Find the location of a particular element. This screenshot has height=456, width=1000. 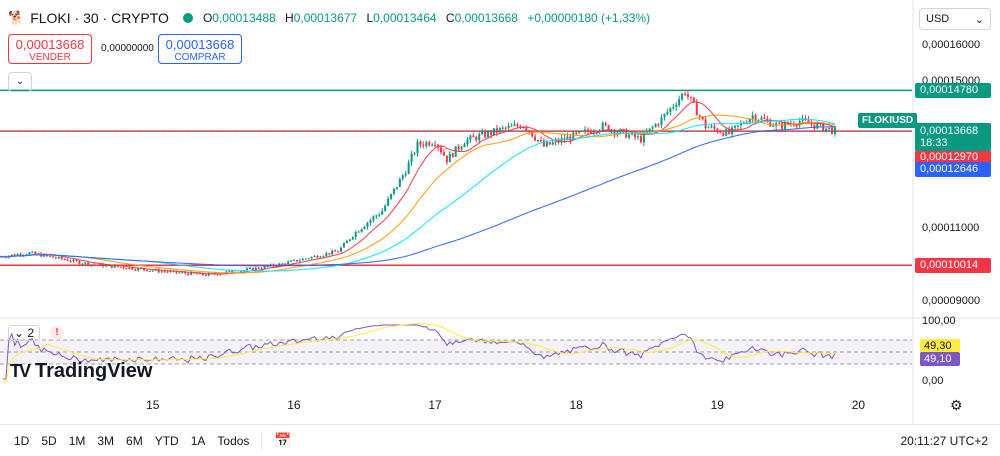

timeframe-6m: 6M is located at coordinates (134, 440).